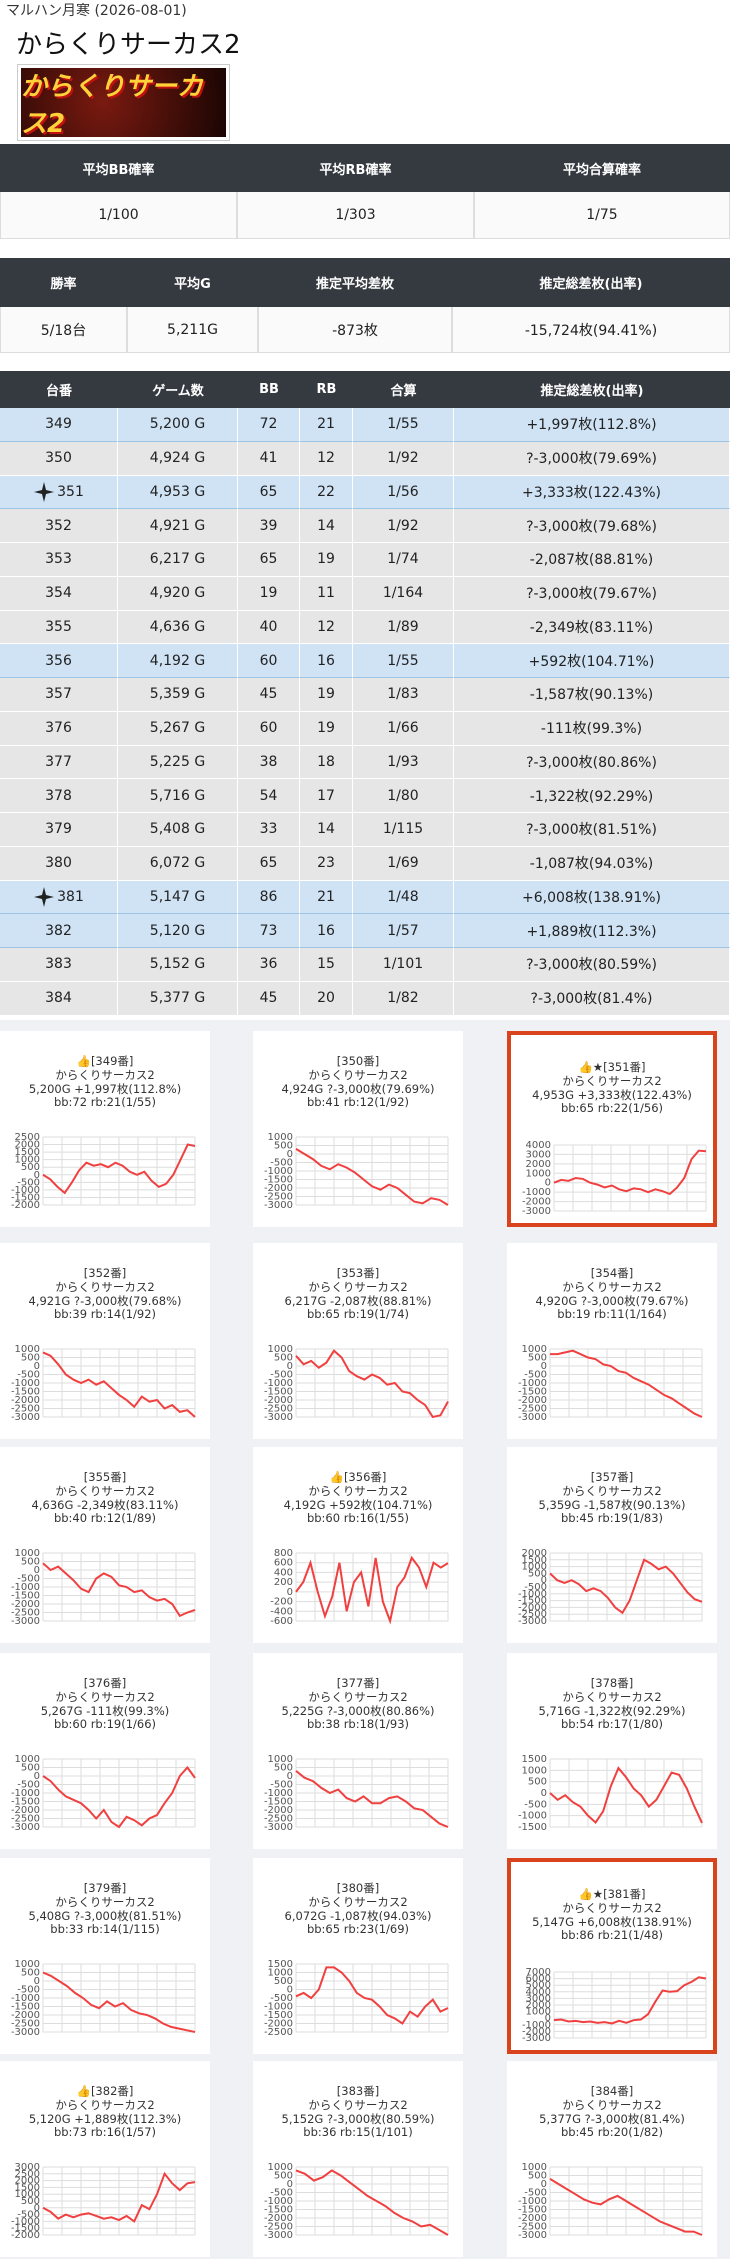  What do you see at coordinates (280, 1973) in the screenshot?
I see `y-tick-label: 1000` at bounding box center [280, 1973].